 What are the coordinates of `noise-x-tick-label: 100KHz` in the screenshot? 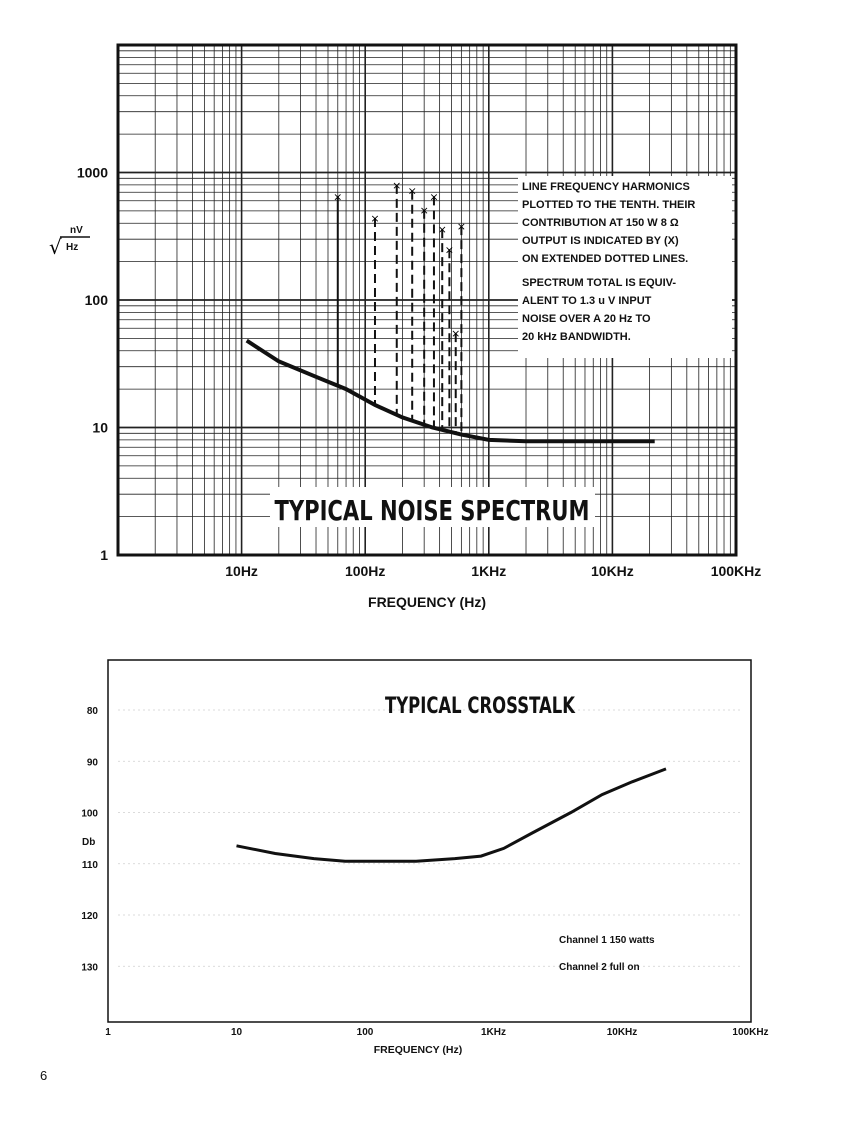 It's located at (736, 571).